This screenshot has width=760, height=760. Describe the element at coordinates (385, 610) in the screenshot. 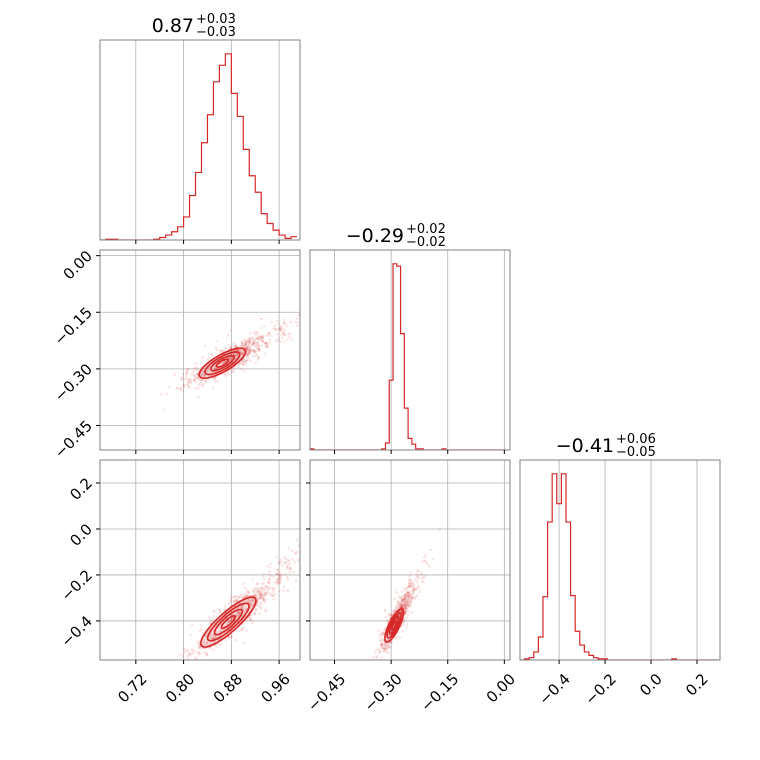

I see `outlier-point` at that location.